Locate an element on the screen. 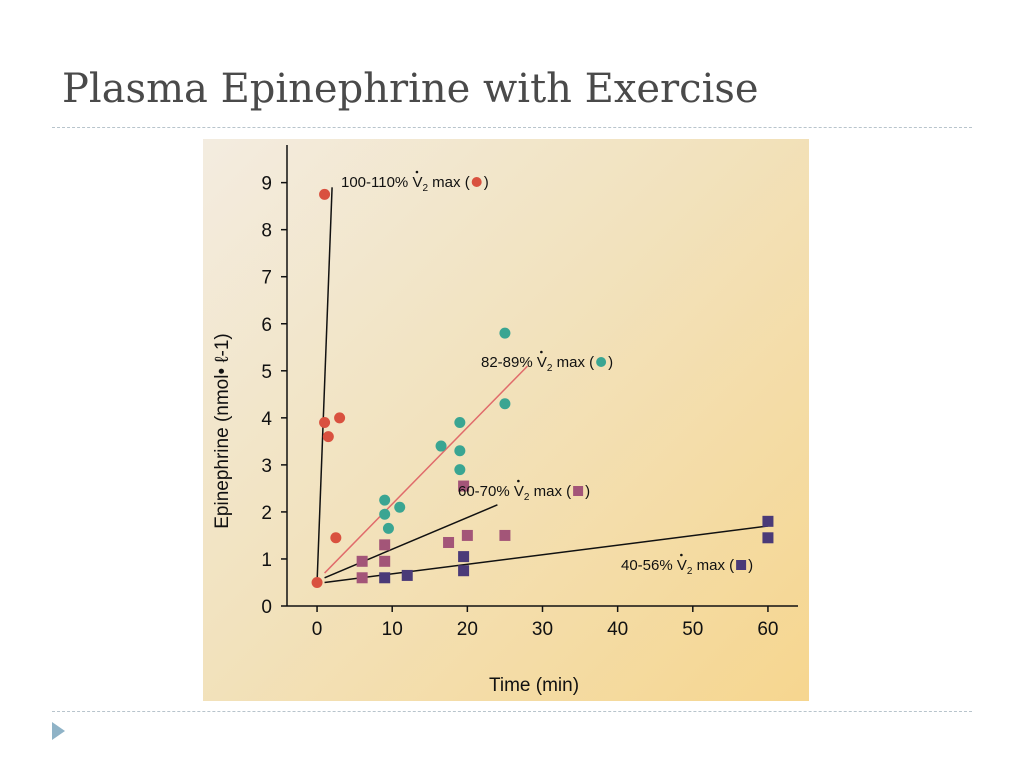  y-axis-label: Epinephrine (nmol• ℓ-1) is located at coordinates (222, 431).